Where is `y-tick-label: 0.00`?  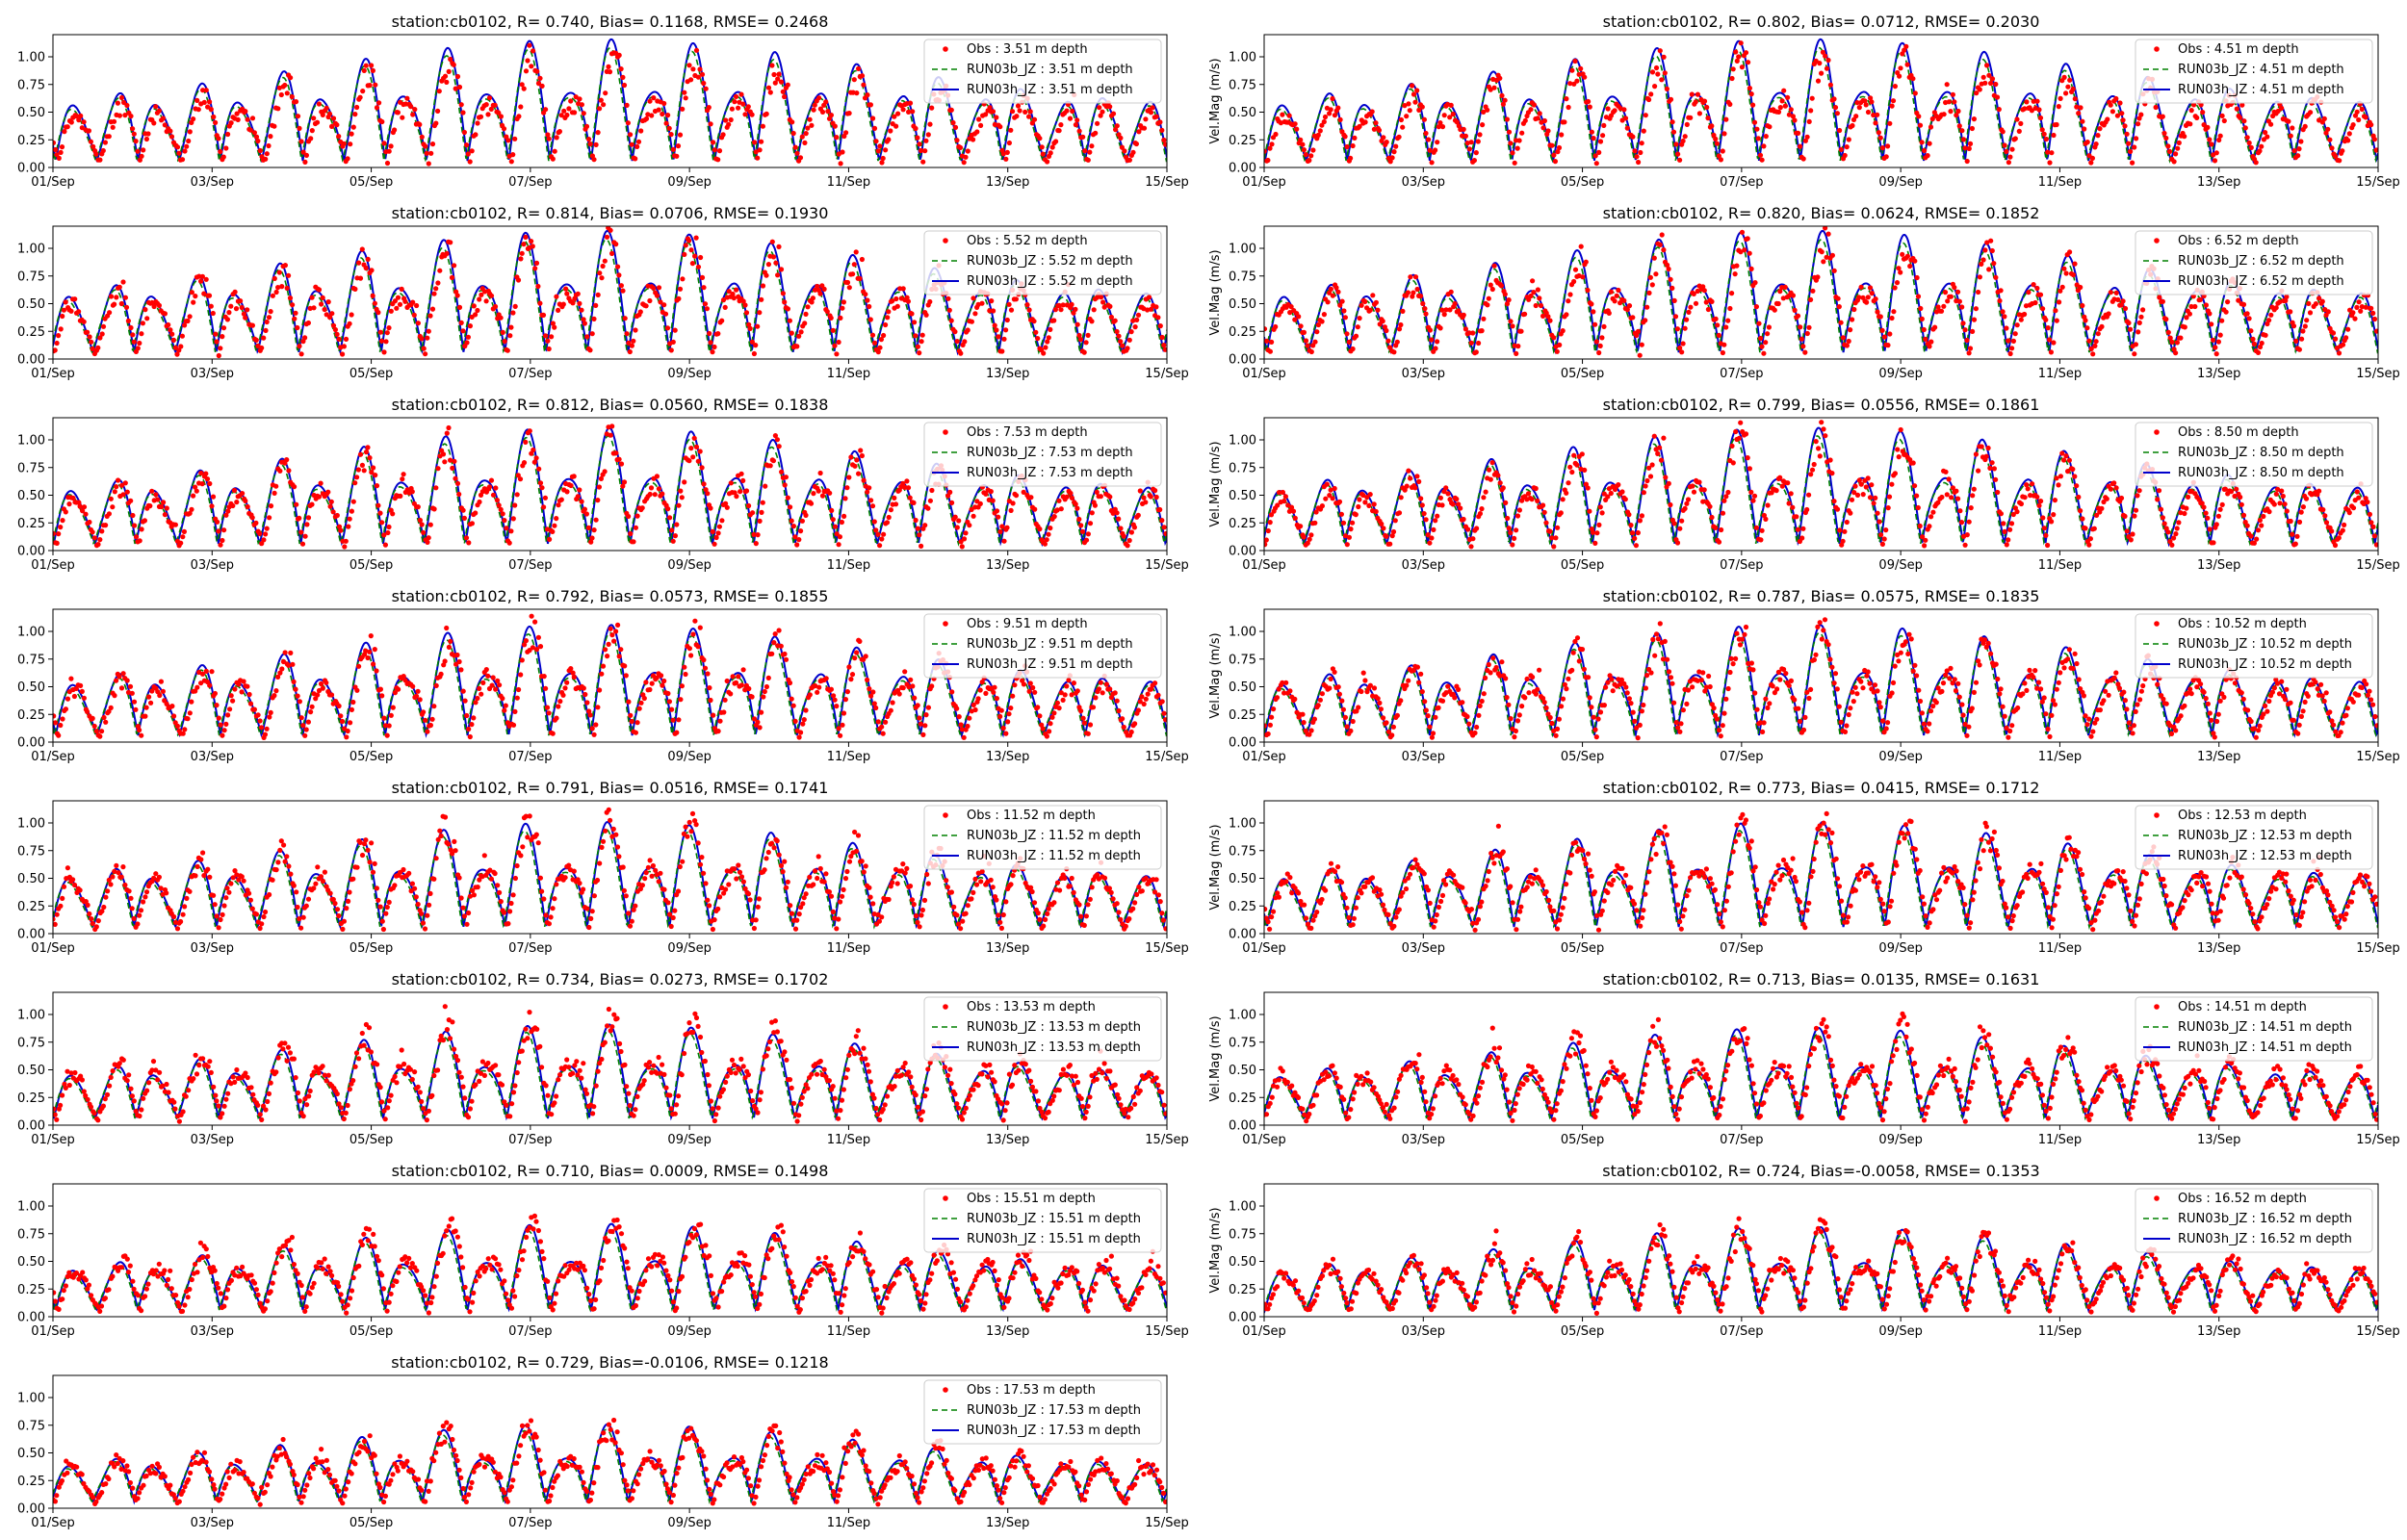
y-tick-label: 0.00 is located at coordinates (31, 360).